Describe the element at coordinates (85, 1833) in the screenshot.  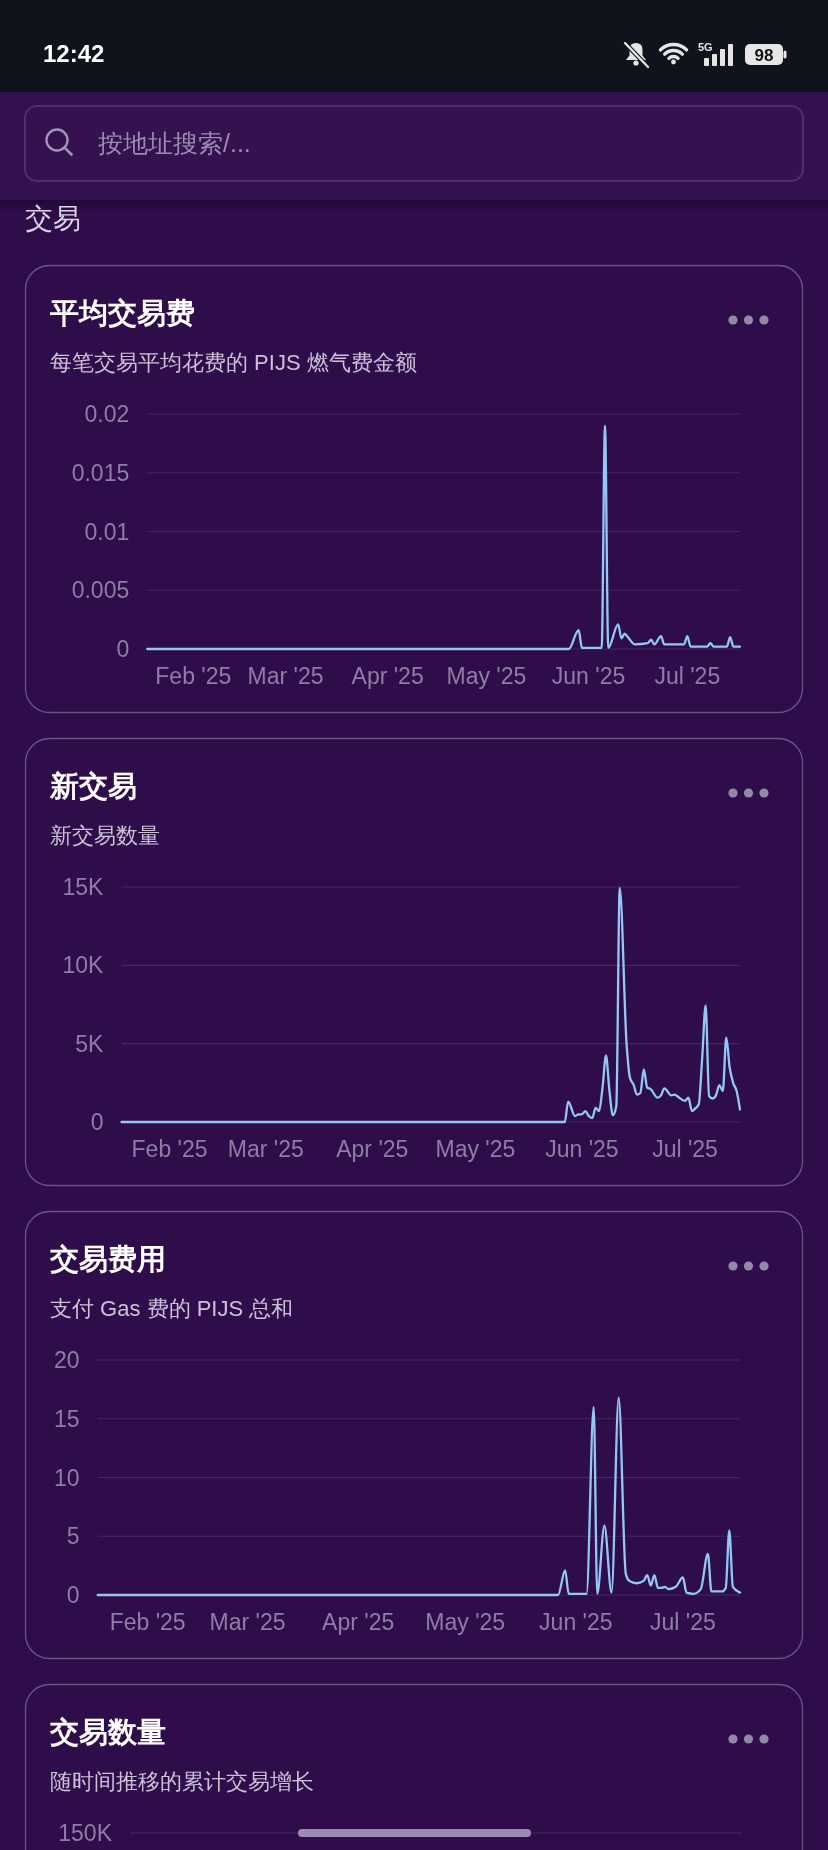
I see `tick-label: 150K` at that location.